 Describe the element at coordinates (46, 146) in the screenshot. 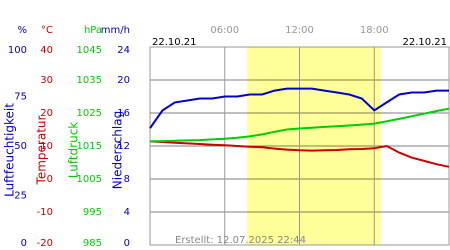

I see `y-tick-label: 10` at that location.